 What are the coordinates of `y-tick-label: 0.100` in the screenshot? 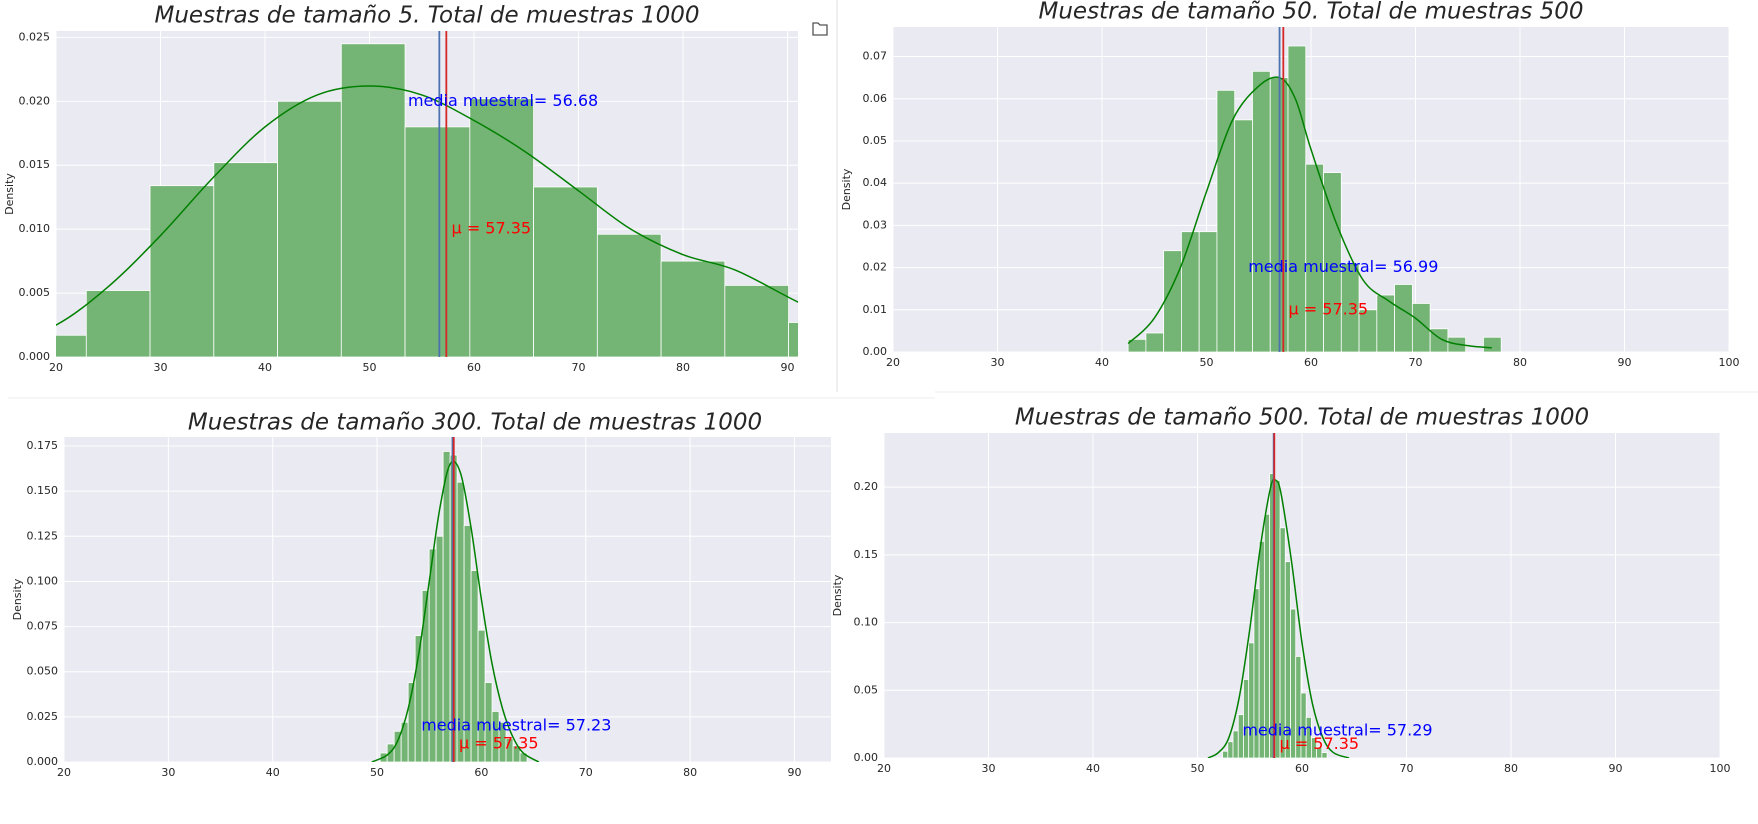 It's located at (43, 580).